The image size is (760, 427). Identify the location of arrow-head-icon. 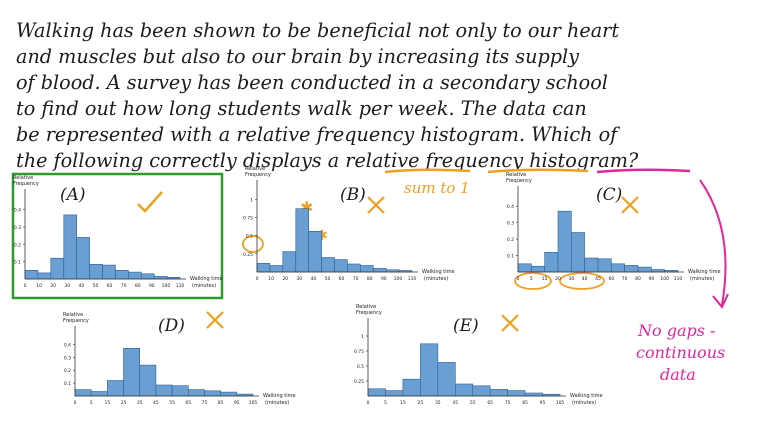
(720, 301).